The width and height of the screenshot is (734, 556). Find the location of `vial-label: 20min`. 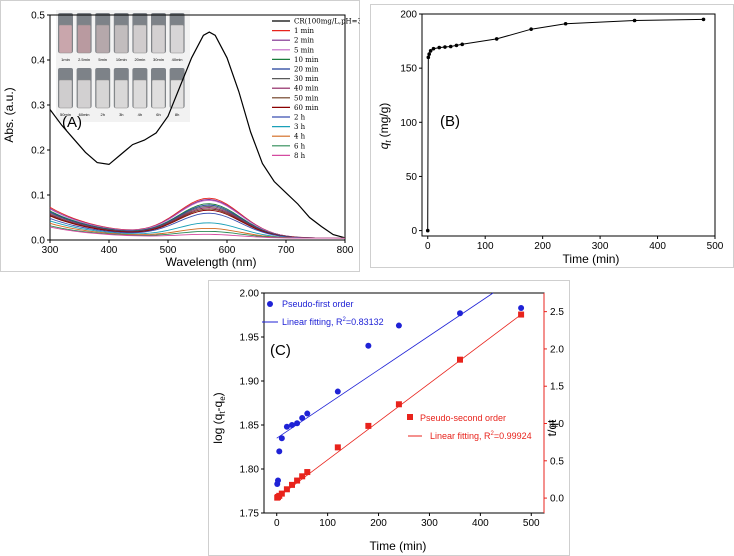

vial-label: 20min is located at coordinates (139, 59).